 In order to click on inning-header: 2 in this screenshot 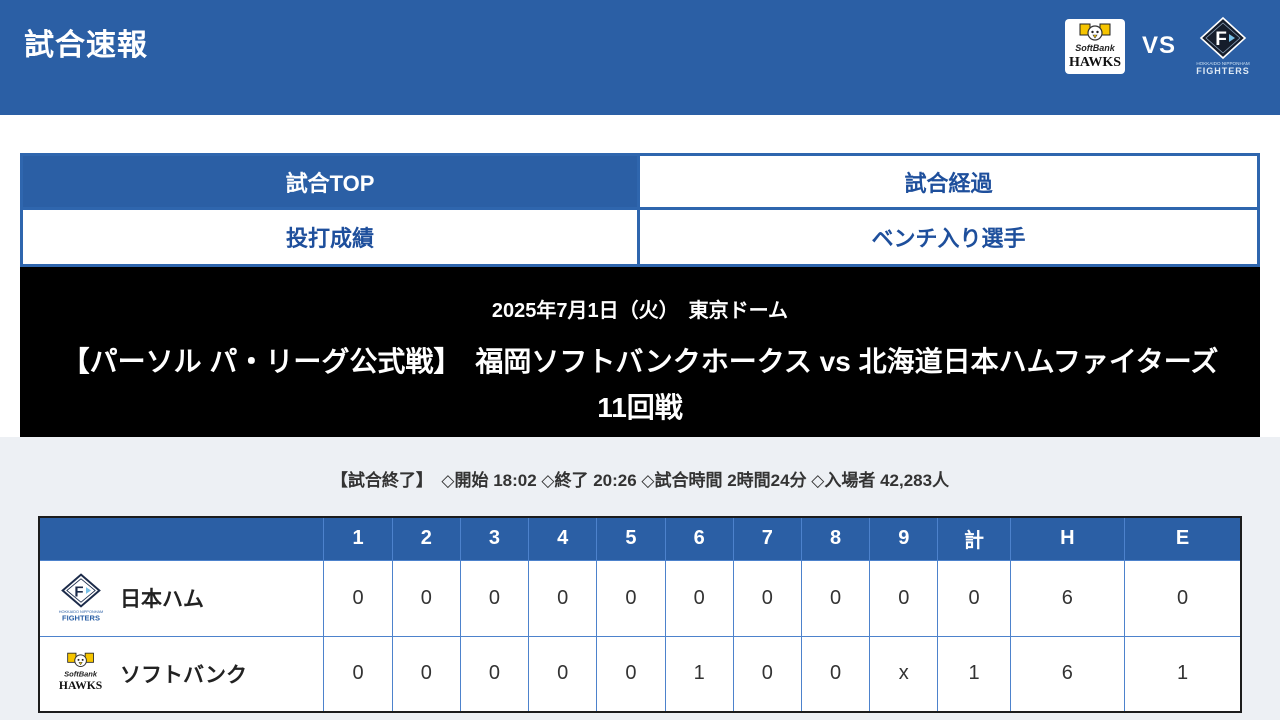, I will do `click(426, 538)`.